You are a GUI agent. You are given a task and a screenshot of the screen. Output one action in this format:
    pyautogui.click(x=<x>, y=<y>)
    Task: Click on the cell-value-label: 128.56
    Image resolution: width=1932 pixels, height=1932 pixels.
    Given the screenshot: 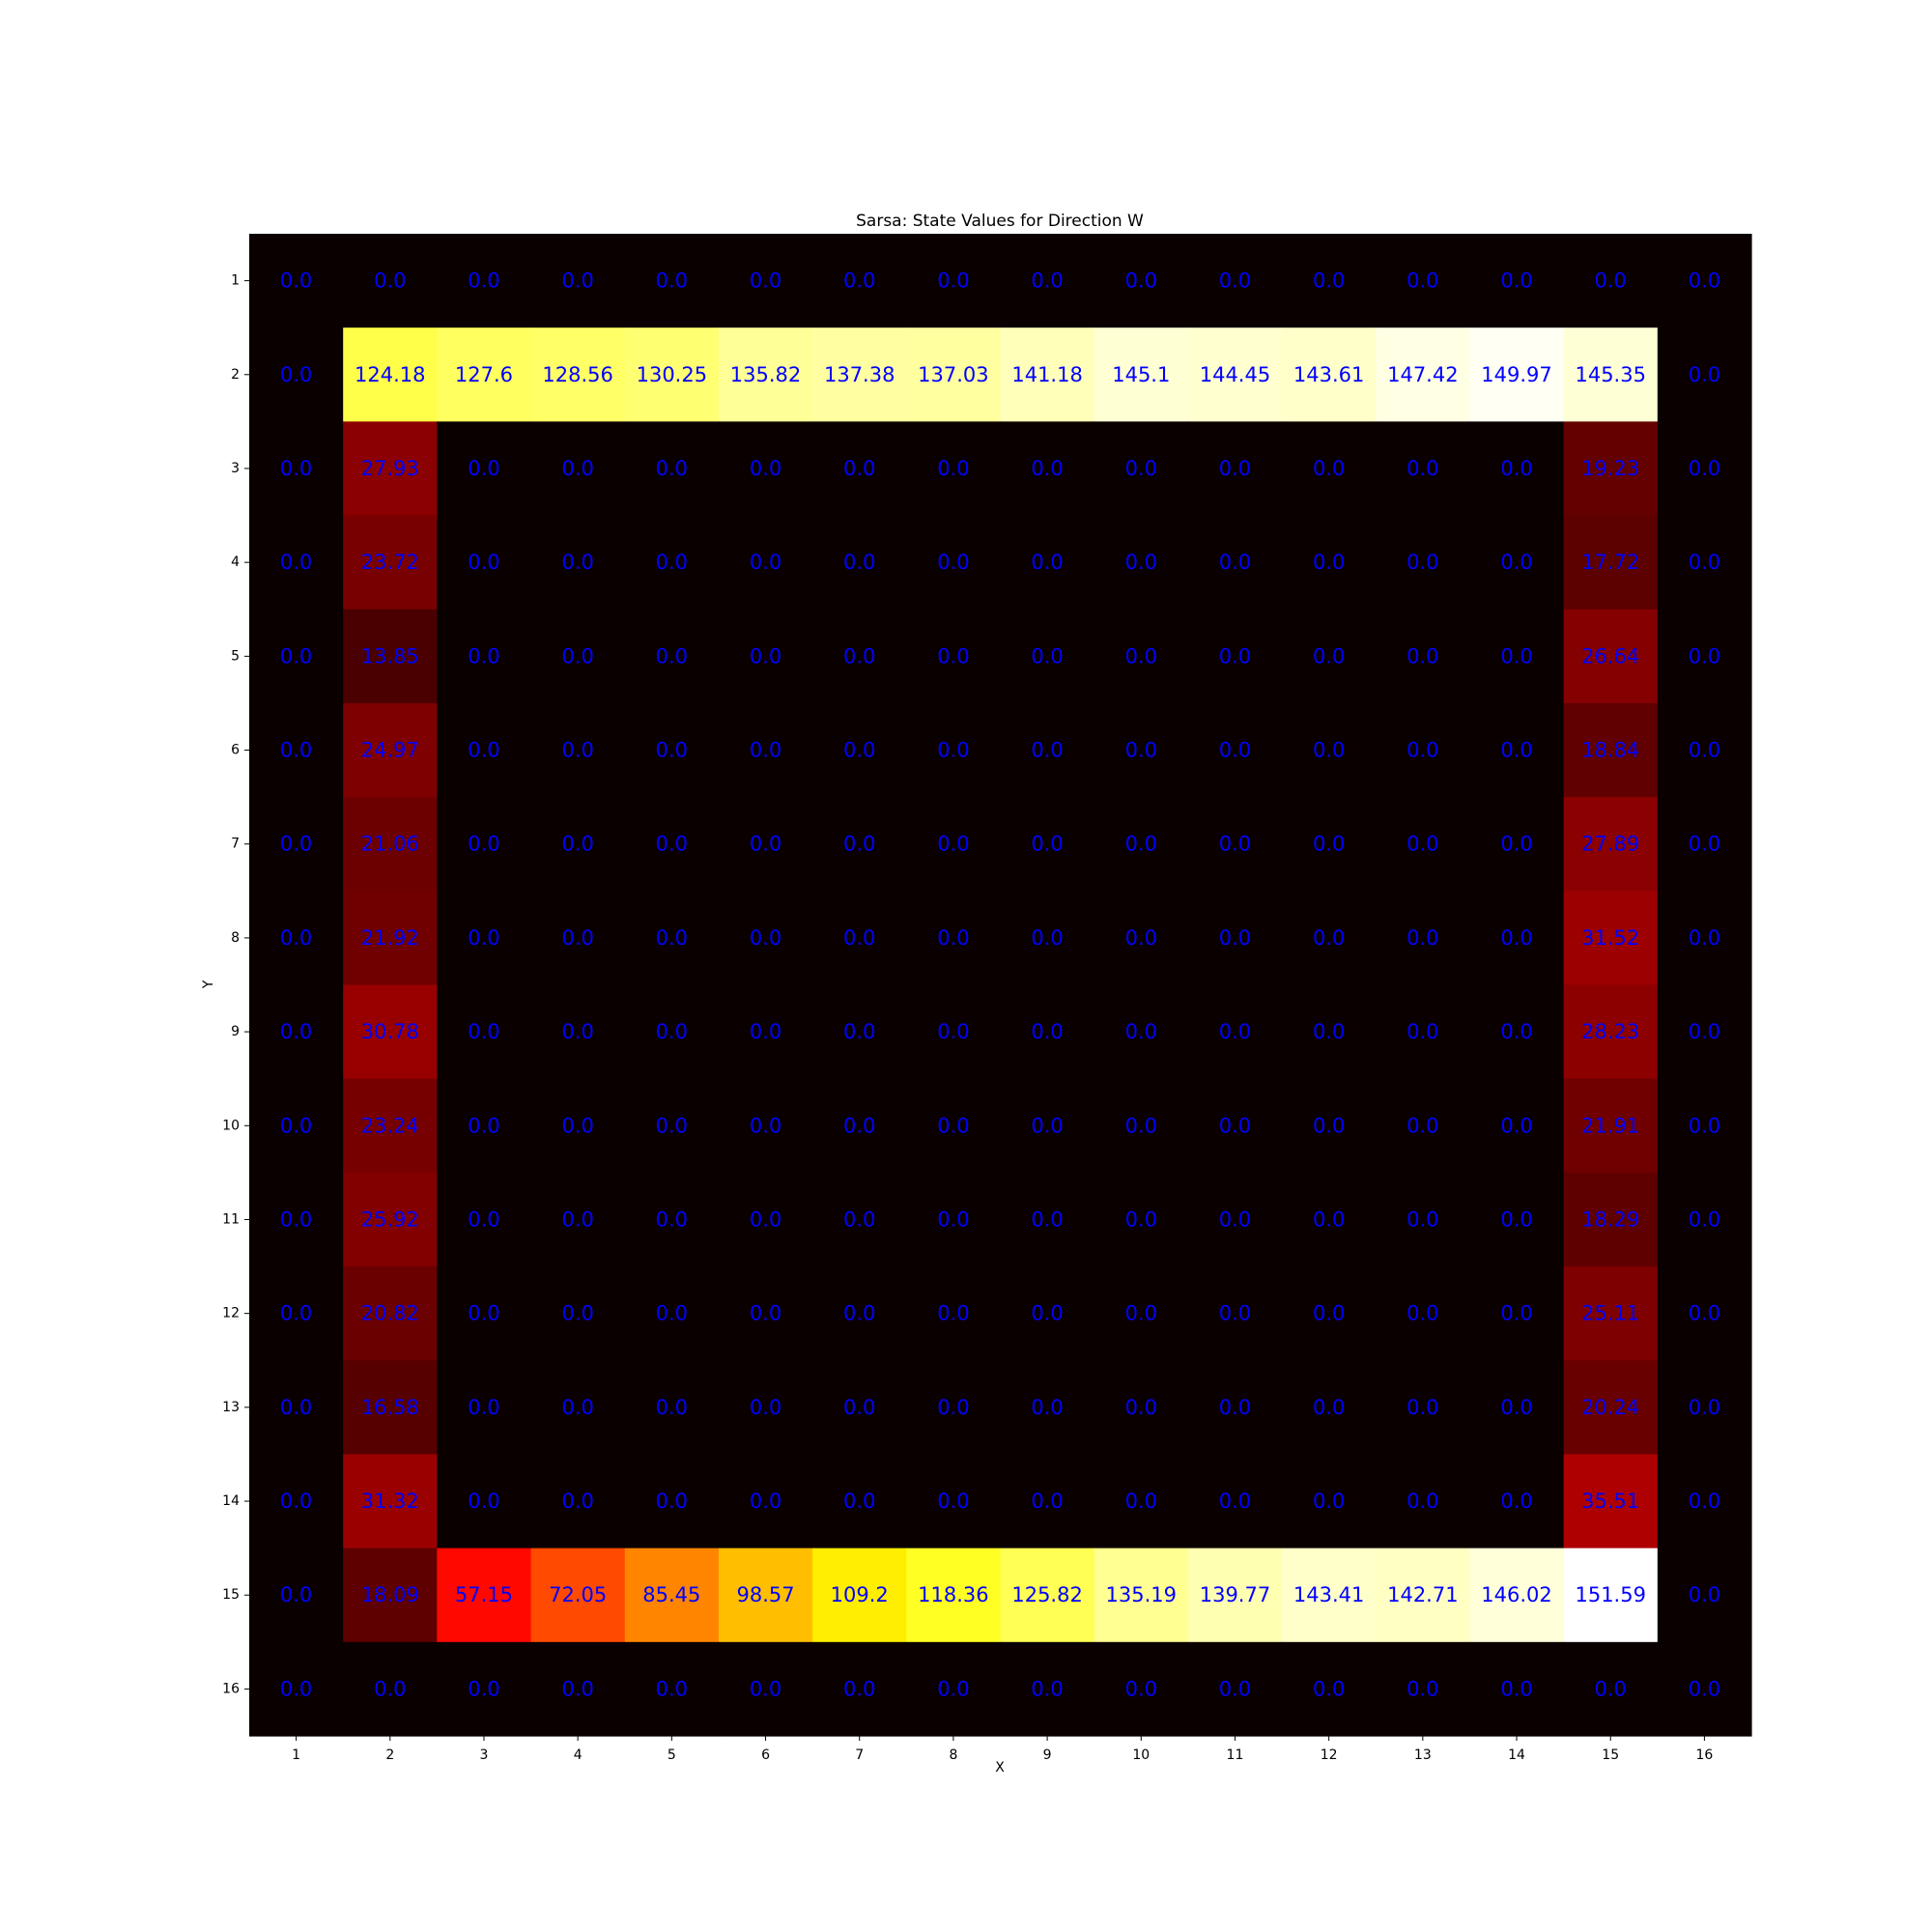 What is the action you would take?
    pyautogui.click(x=577, y=374)
    